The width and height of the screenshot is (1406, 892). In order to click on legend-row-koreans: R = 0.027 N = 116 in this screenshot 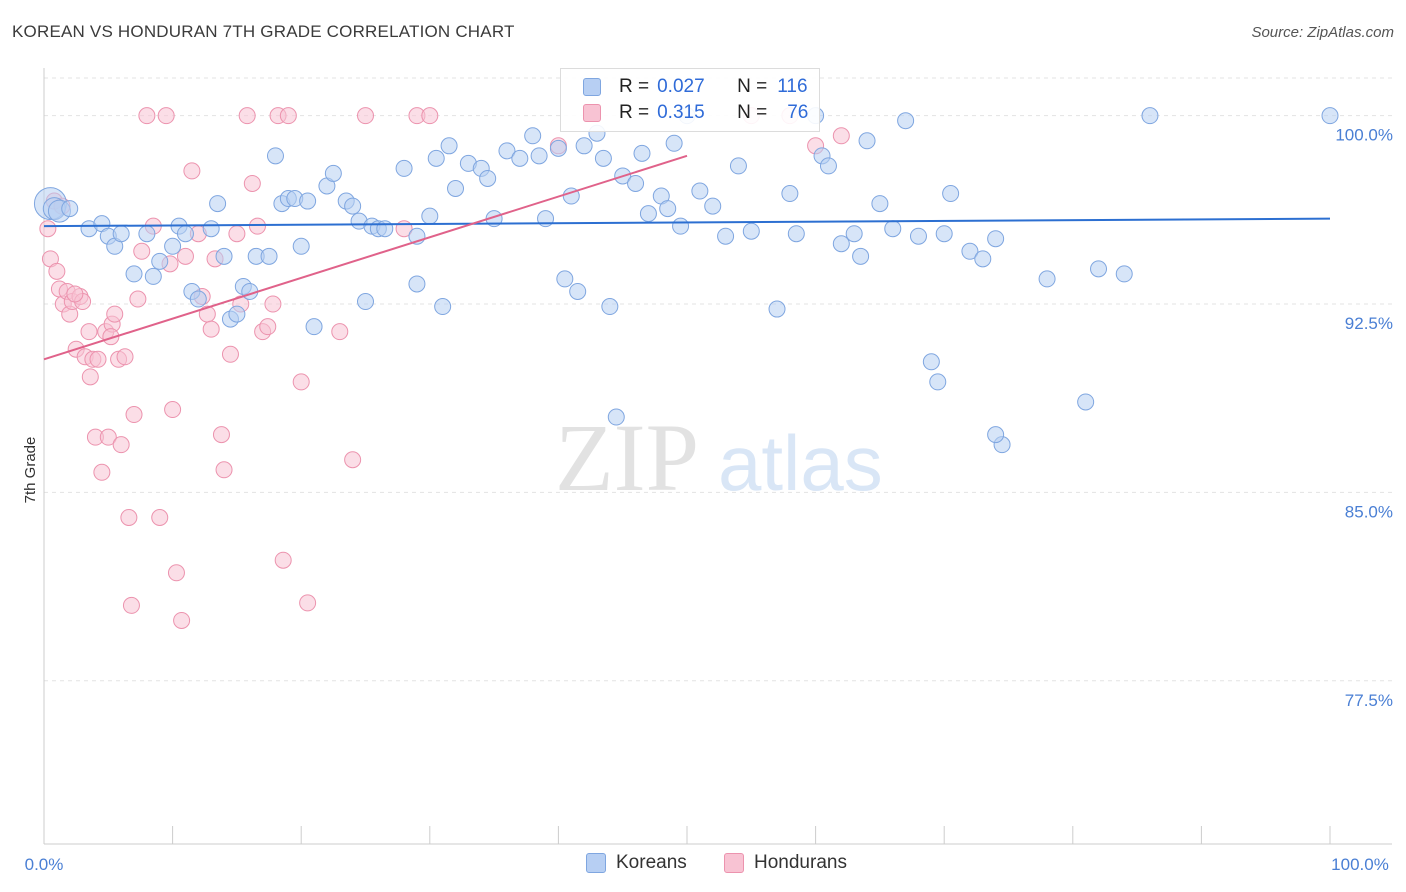, I will do `click(695, 87)`.